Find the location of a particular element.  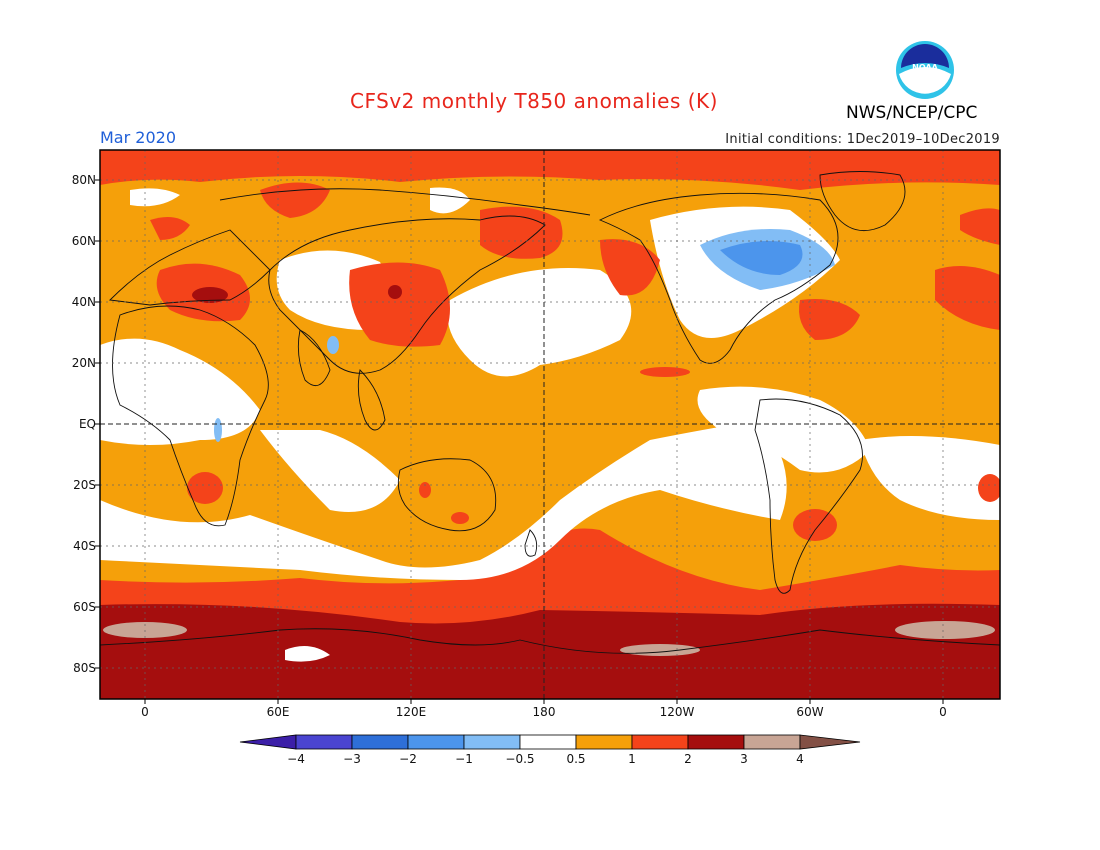

lon-label: 120W is located at coordinates (677, 712).